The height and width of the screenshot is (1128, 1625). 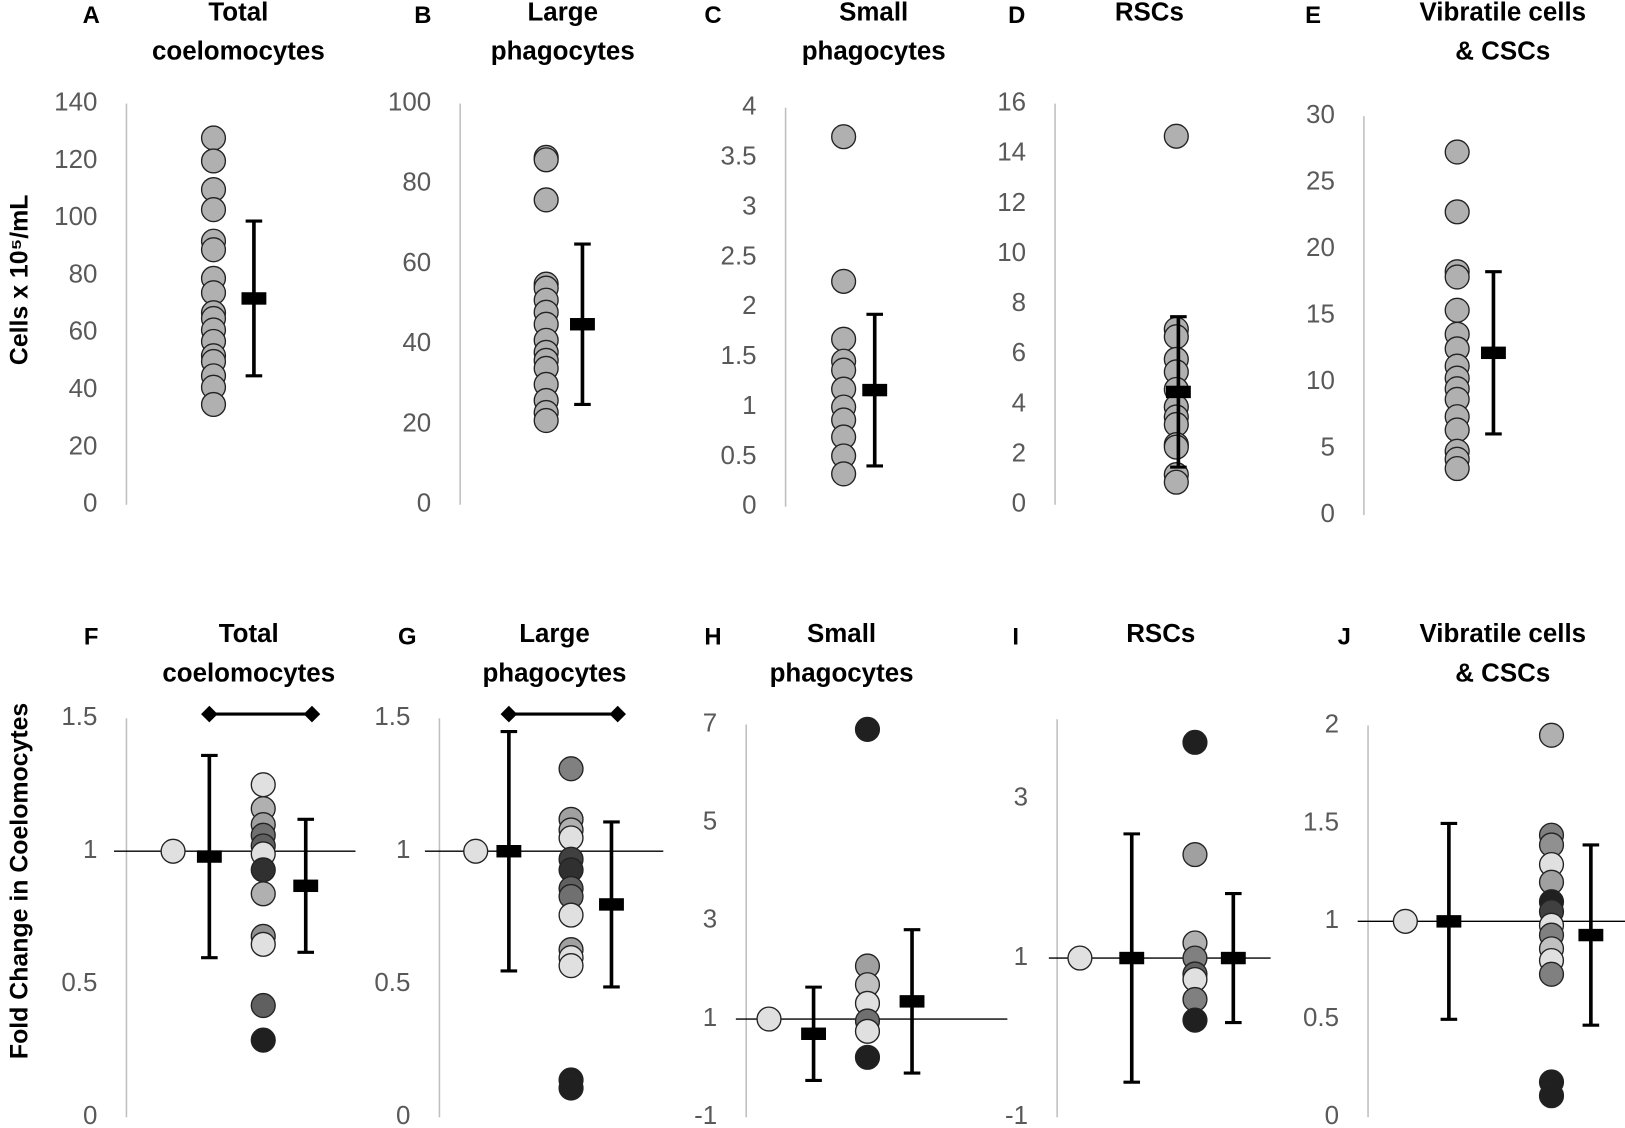 What do you see at coordinates (422, 15) in the screenshot?
I see `panel-label: B` at bounding box center [422, 15].